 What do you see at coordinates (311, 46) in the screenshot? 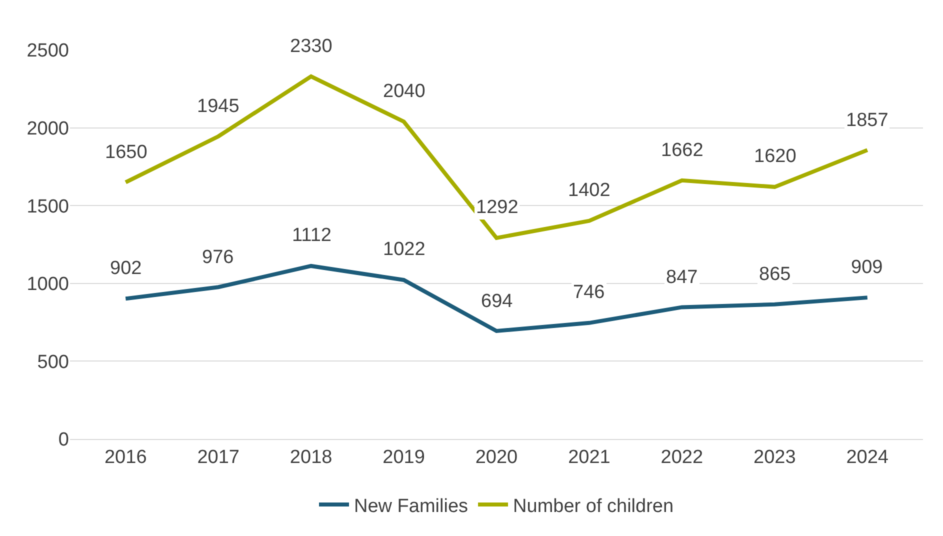
I see `data-label: 2330` at bounding box center [311, 46].